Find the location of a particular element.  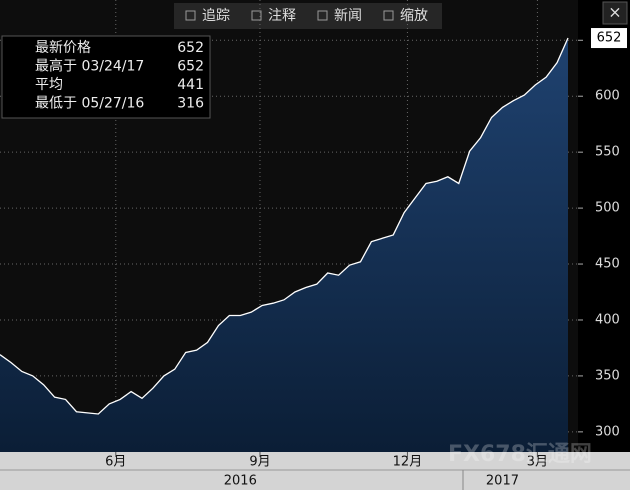

y-tick-label: 350 is located at coordinates (607, 375).